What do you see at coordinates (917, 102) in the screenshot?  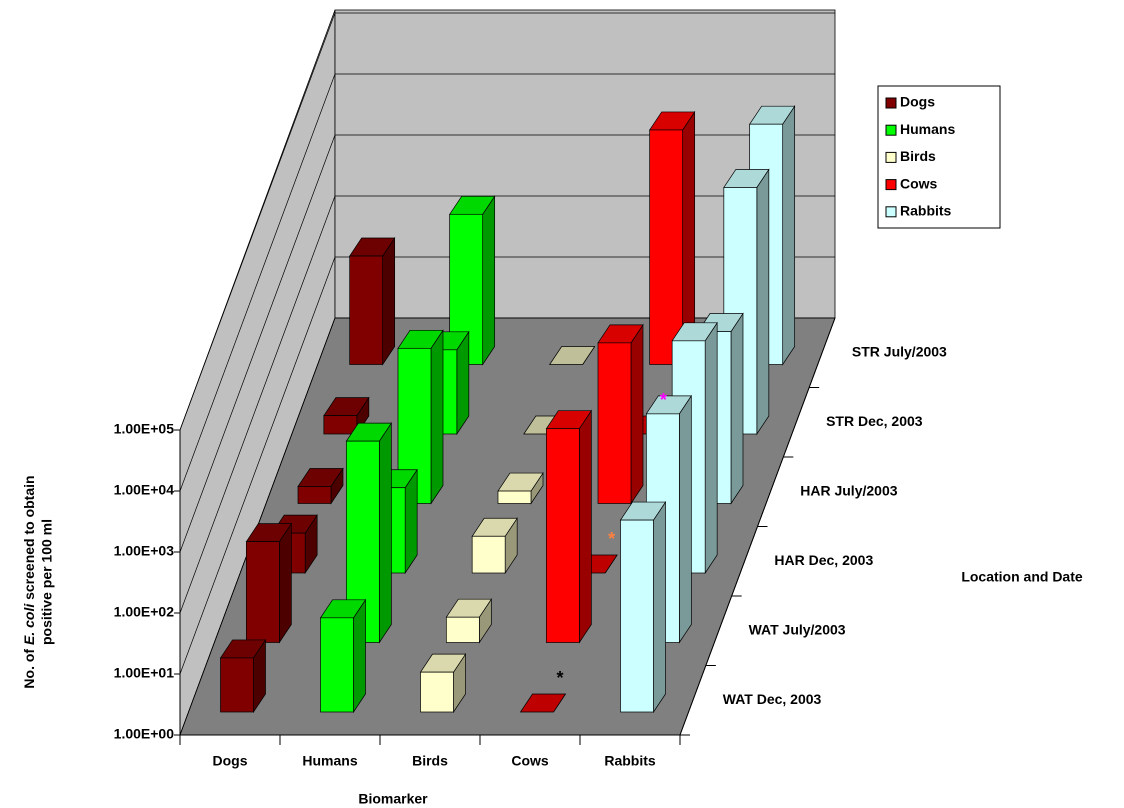 I see `legend-label: Dogs` at bounding box center [917, 102].